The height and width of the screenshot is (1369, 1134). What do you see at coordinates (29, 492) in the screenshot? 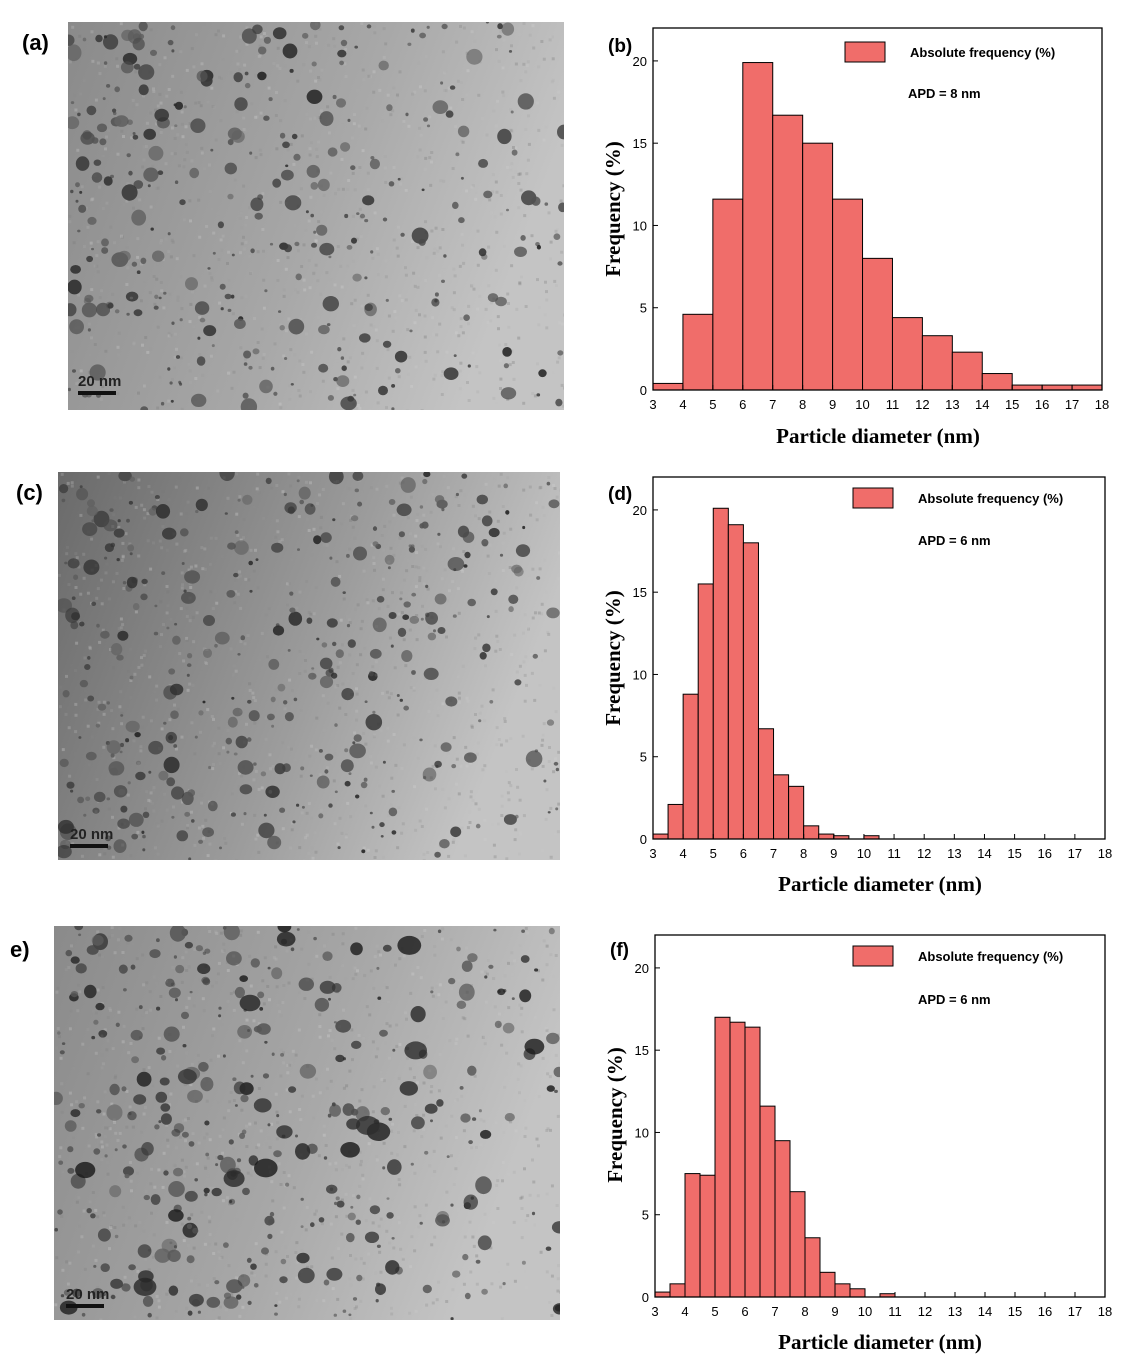
I see `panel-label-c: (c)` at bounding box center [29, 492].